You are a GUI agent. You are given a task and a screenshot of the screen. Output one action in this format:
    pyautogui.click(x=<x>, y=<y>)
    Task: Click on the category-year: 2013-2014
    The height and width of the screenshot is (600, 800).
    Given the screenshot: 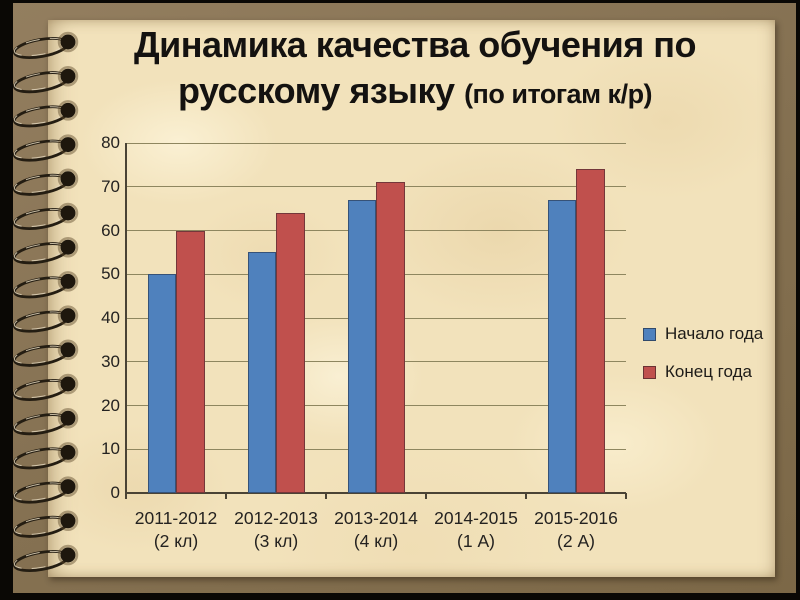 What is the action you would take?
    pyautogui.click(x=376, y=518)
    